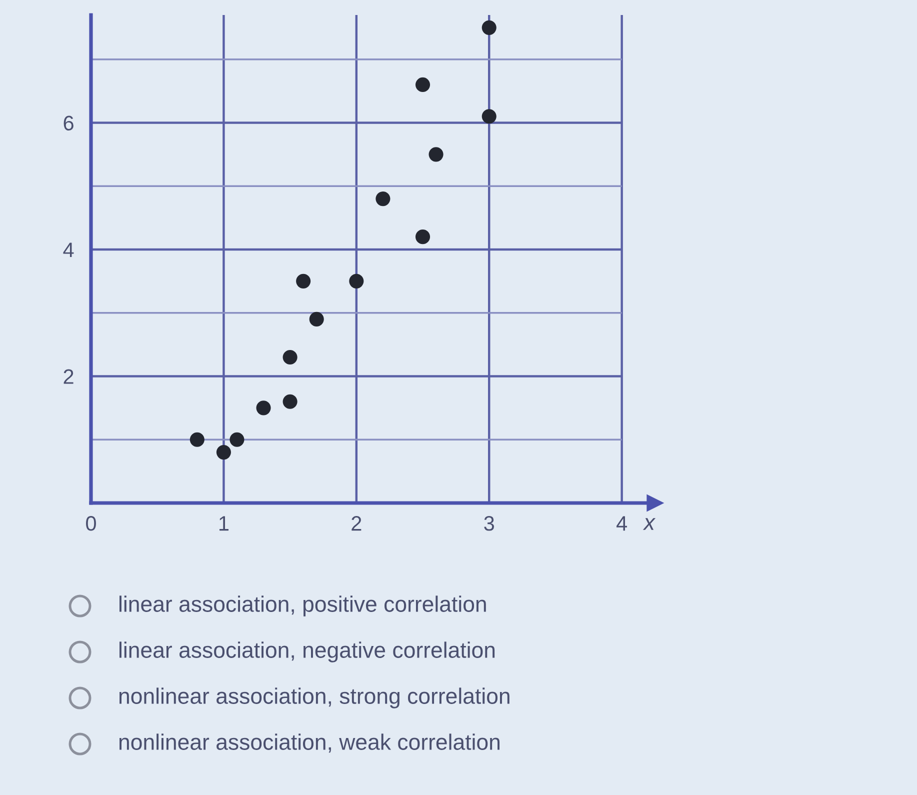 The height and width of the screenshot is (795, 917). What do you see at coordinates (314, 698) in the screenshot?
I see `text: nonlinear association, strong correlation` at bounding box center [314, 698].